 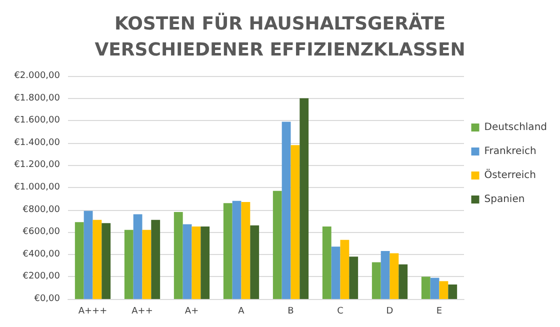 What do you see at coordinates (37, 165) in the screenshot?
I see `y-tick-label: €1.200,00` at bounding box center [37, 165].